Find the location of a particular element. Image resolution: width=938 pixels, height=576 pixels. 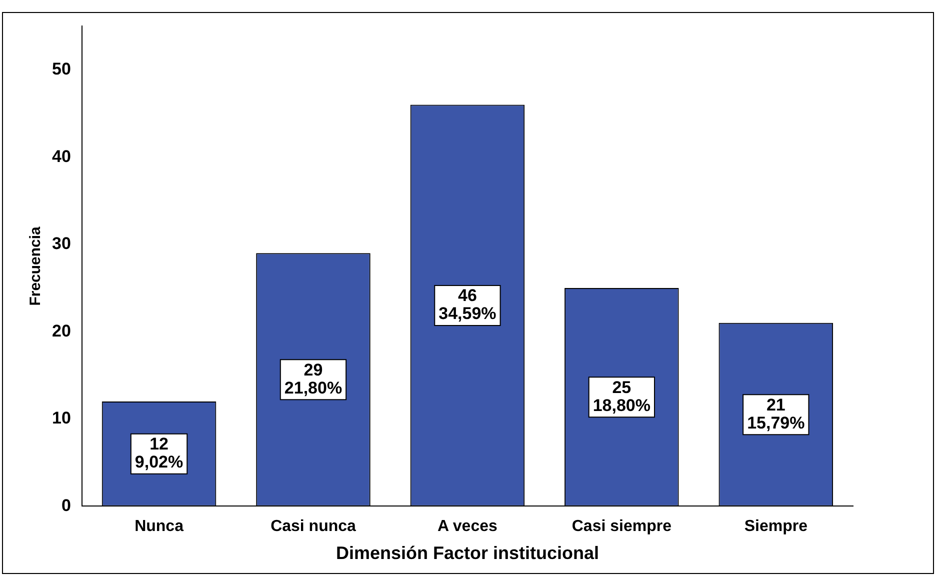

y-tick-label: 0 is located at coordinates (66, 505).